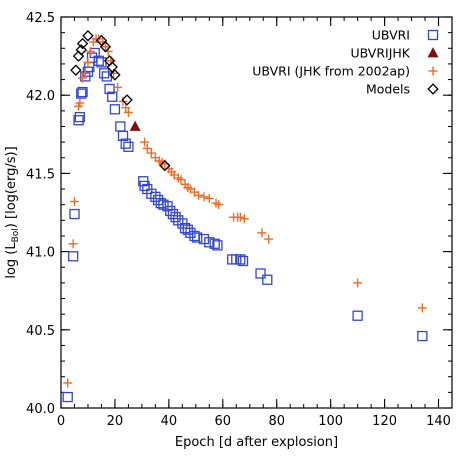 The image size is (458, 458). I want to click on x-tick-label: 140, so click(438, 421).